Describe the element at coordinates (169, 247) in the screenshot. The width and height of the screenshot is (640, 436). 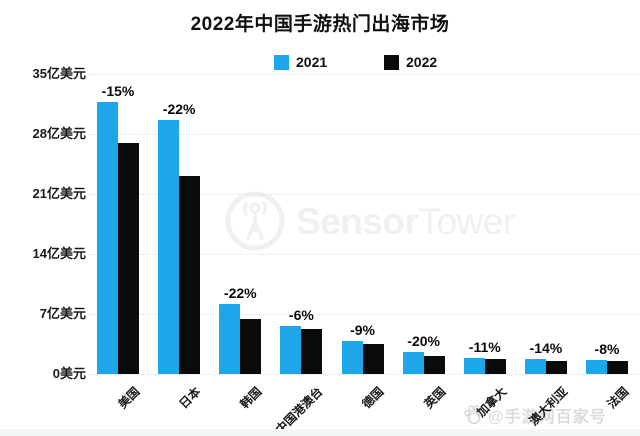
I see `bar-2021-日本` at that location.